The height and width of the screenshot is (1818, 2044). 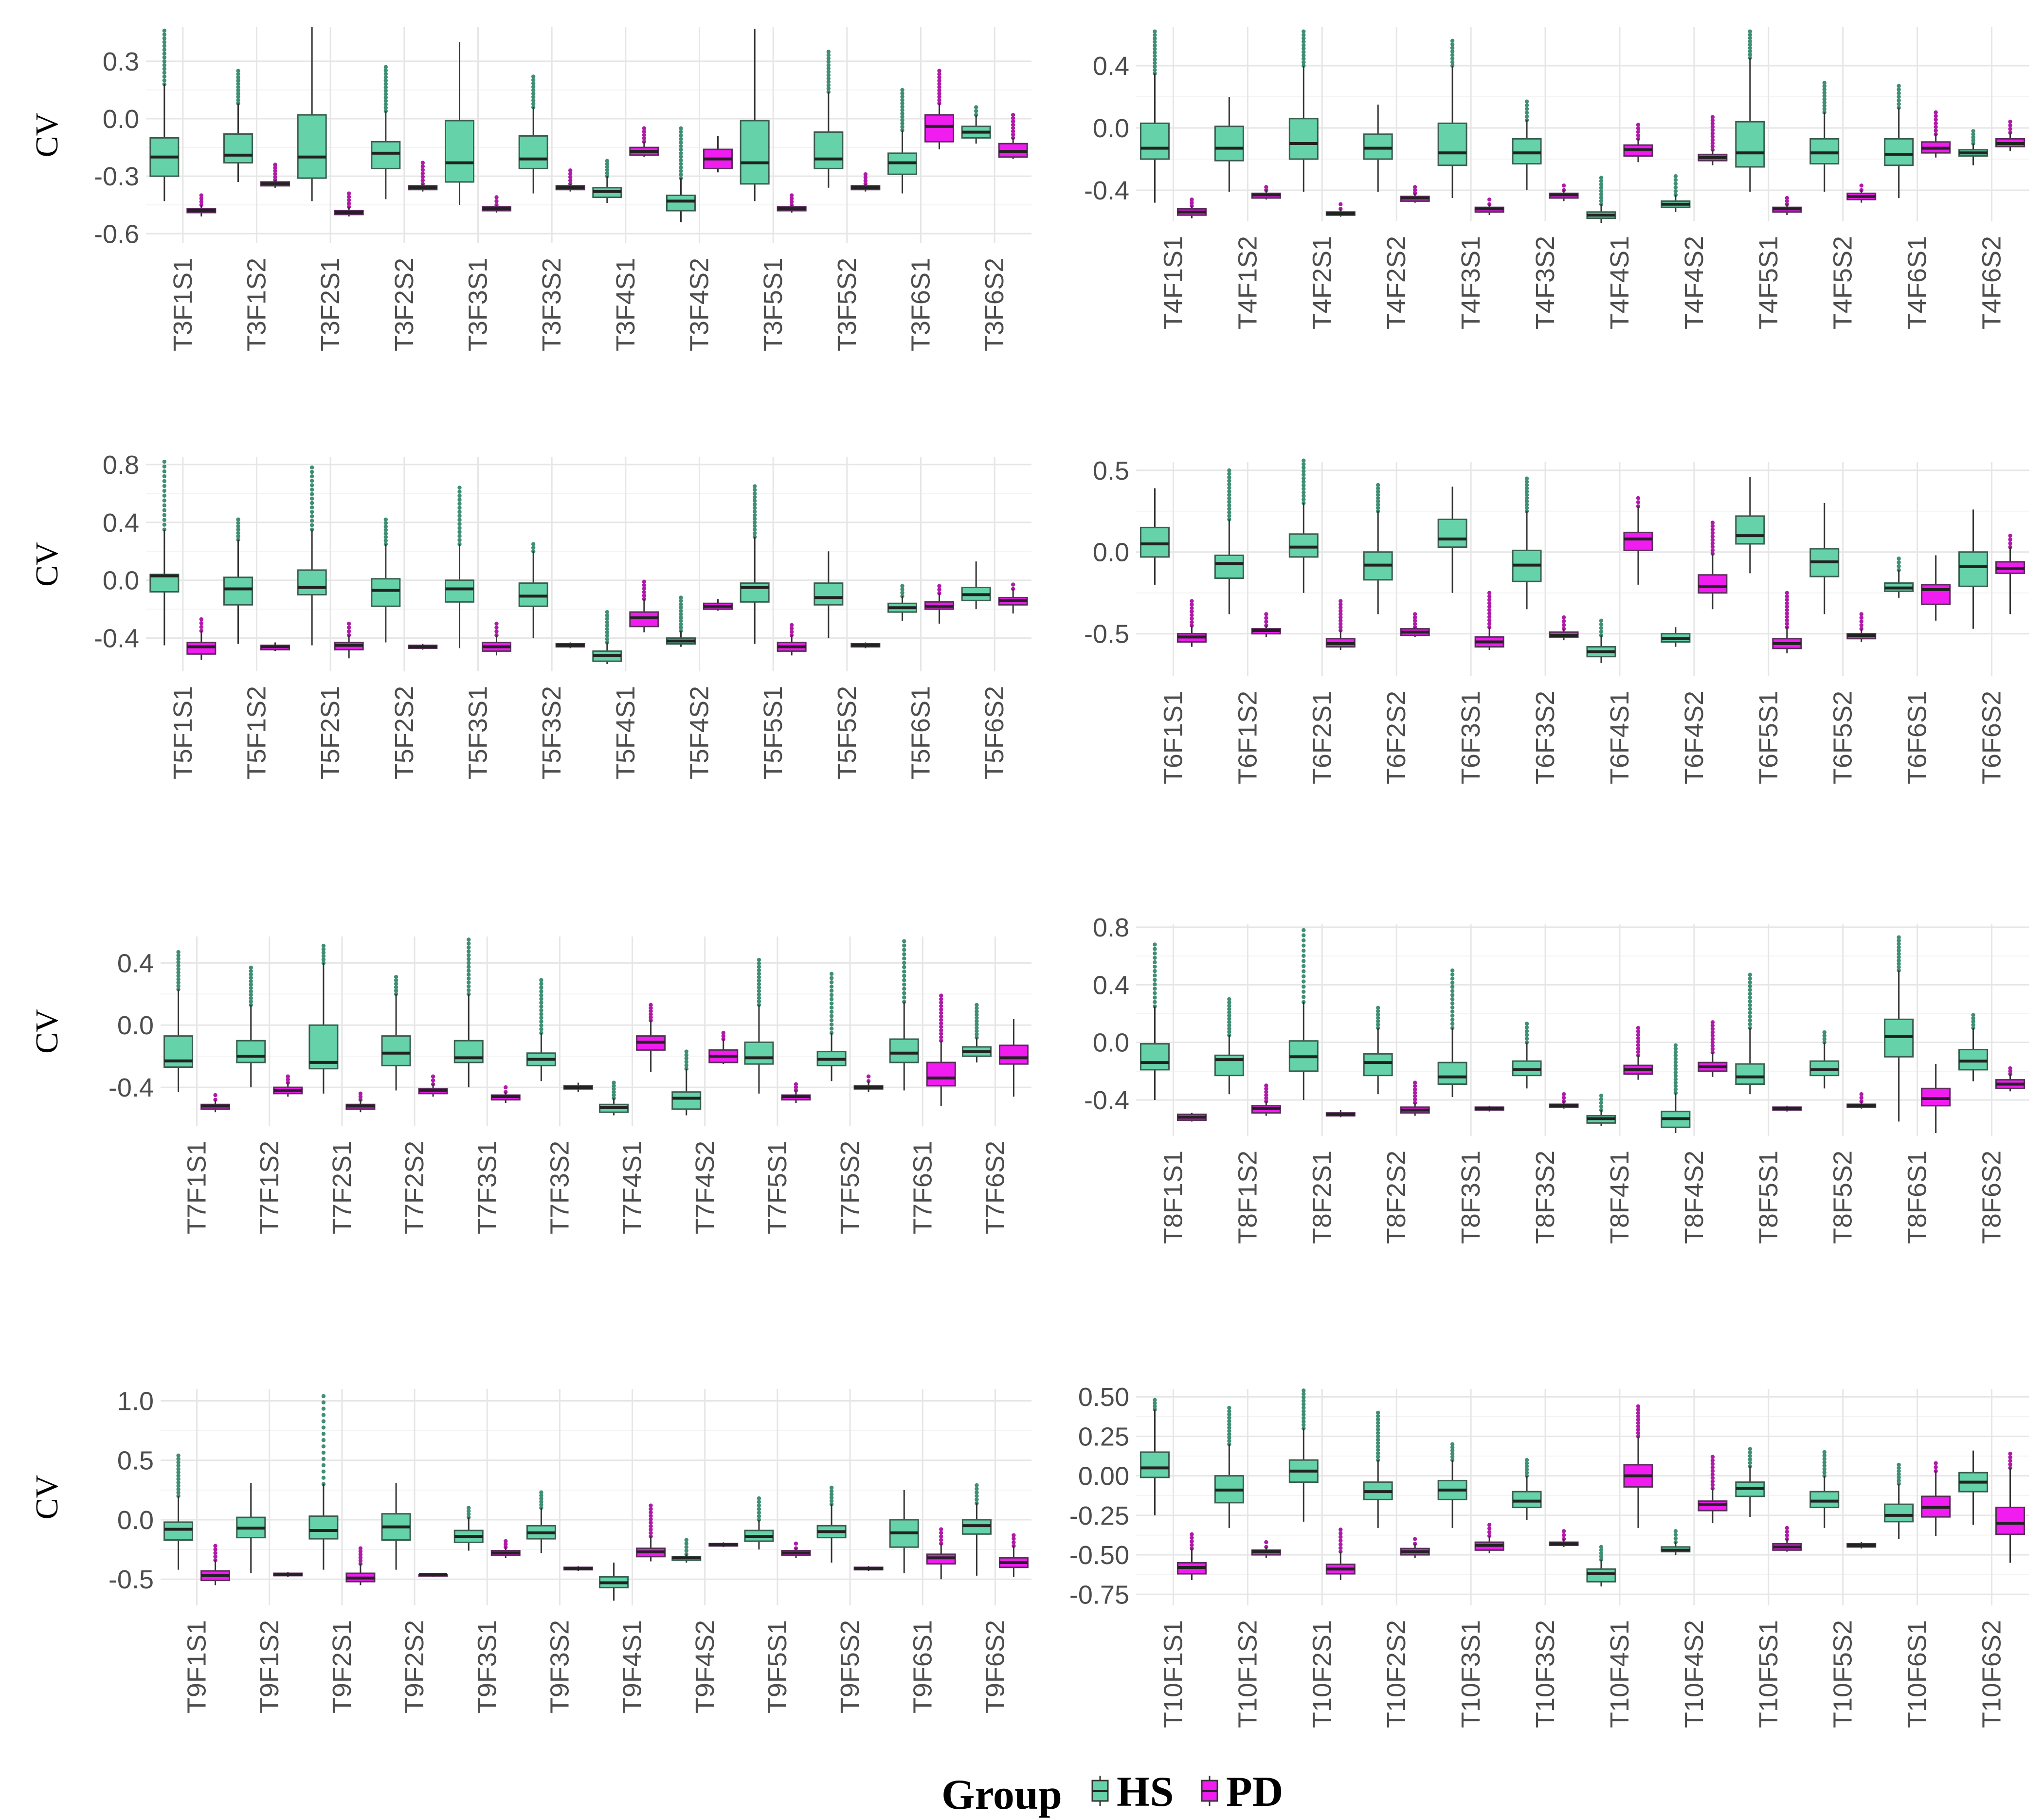 What do you see at coordinates (626, 732) in the screenshot?
I see `x-tick-label: T5F4S1` at bounding box center [626, 732].